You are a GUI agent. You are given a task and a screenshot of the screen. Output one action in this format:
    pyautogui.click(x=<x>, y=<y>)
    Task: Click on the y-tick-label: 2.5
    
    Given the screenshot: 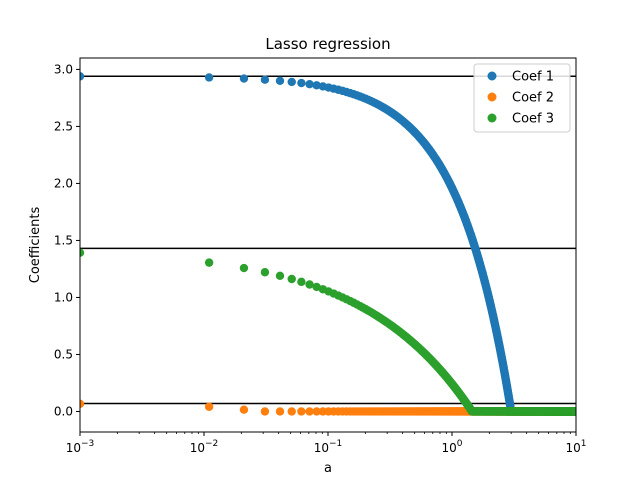 What is the action you would take?
    pyautogui.click(x=63, y=126)
    